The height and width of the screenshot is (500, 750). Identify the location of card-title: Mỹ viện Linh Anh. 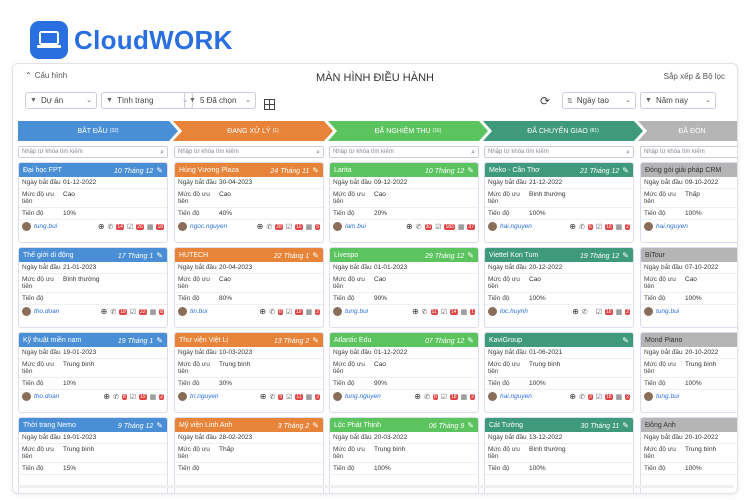
(206, 425).